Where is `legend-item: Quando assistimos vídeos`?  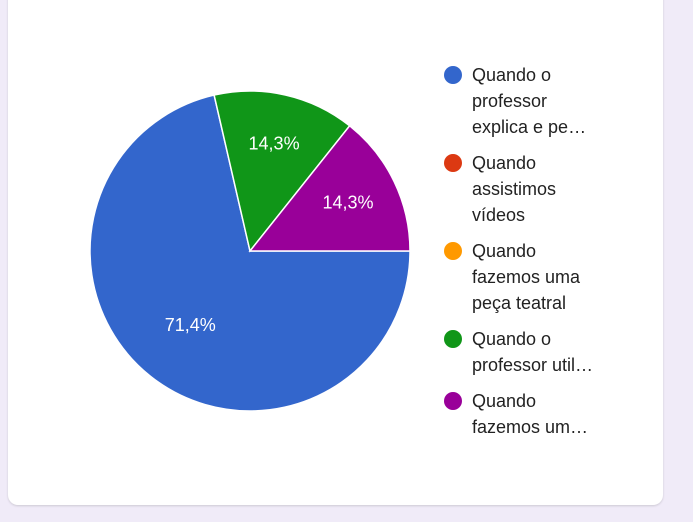 legend-item: Quando assistimos vídeos is located at coordinates (534, 189).